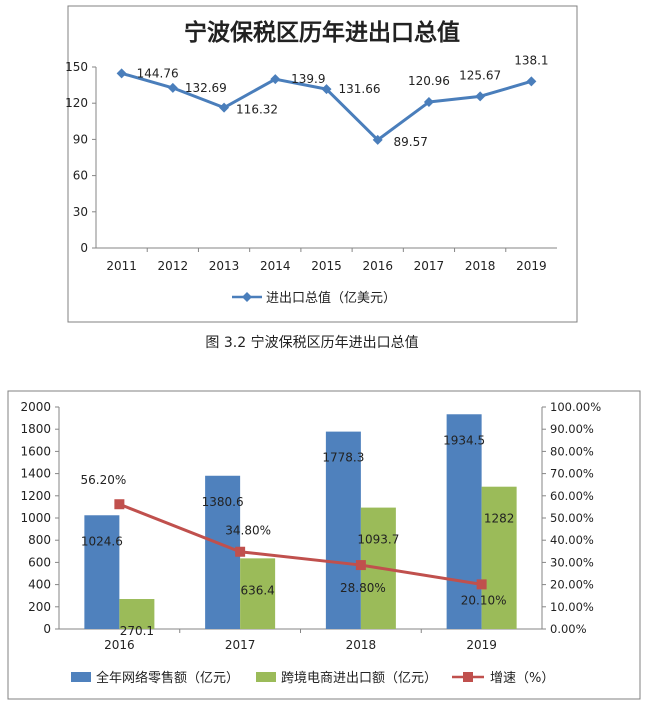 The image size is (645, 703). Describe the element at coordinates (137, 631) in the screenshot. I see `chart2-bar-label: 270.1` at that location.